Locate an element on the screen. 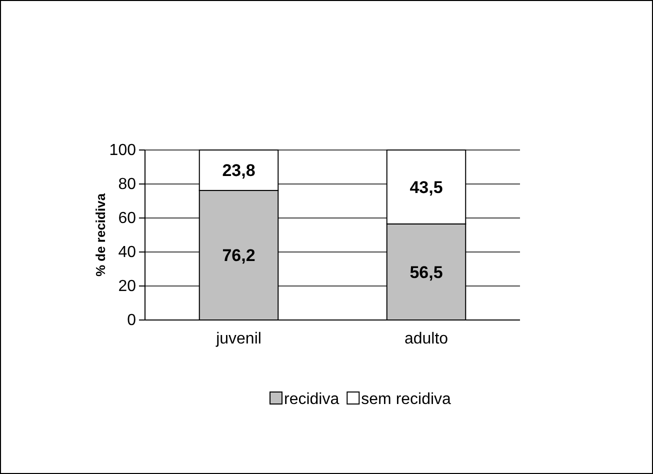 Image resolution: width=653 pixels, height=474 pixels. x-tick-label: juvenil is located at coordinates (238, 339).